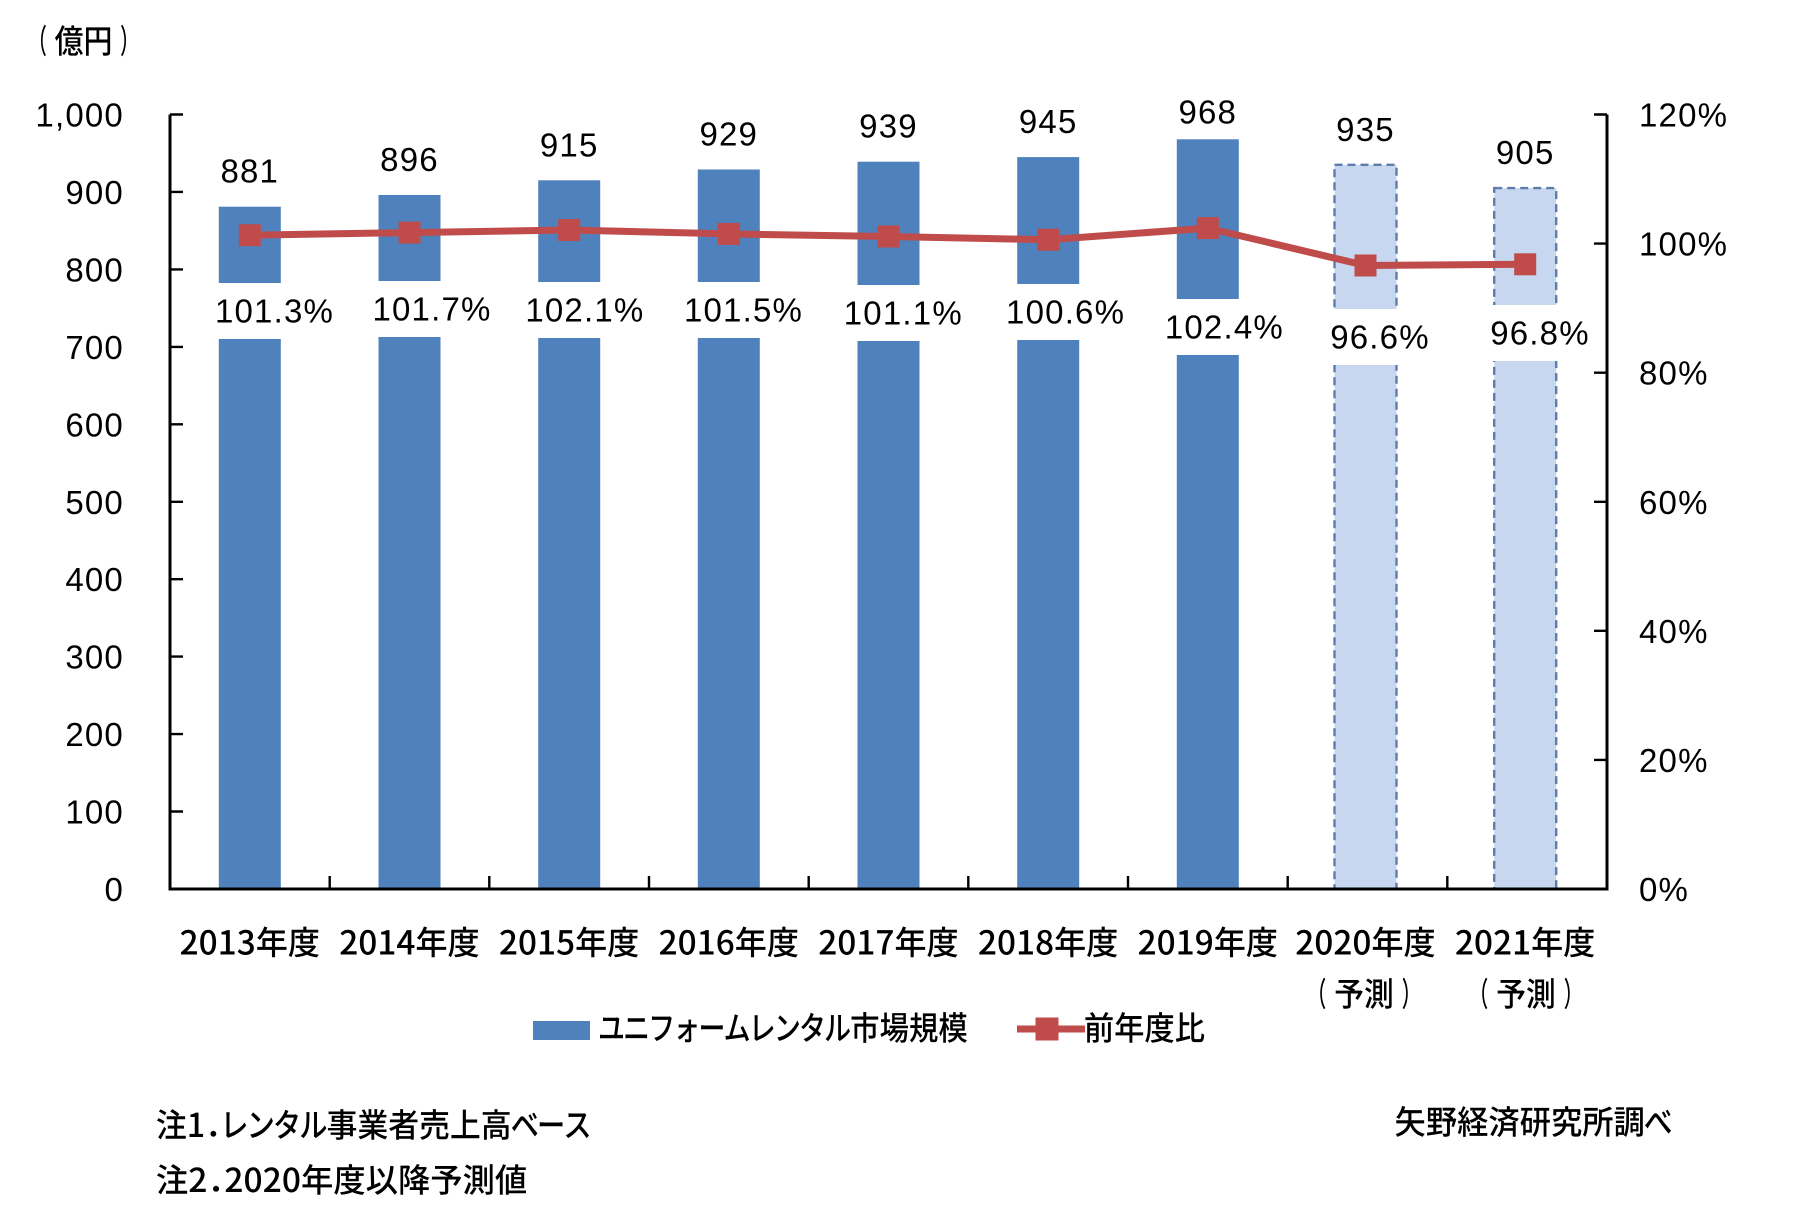 This screenshot has width=1800, height=1205. Describe the element at coordinates (79, 115) in the screenshot. I see `svg-text: 1,000` at that location.